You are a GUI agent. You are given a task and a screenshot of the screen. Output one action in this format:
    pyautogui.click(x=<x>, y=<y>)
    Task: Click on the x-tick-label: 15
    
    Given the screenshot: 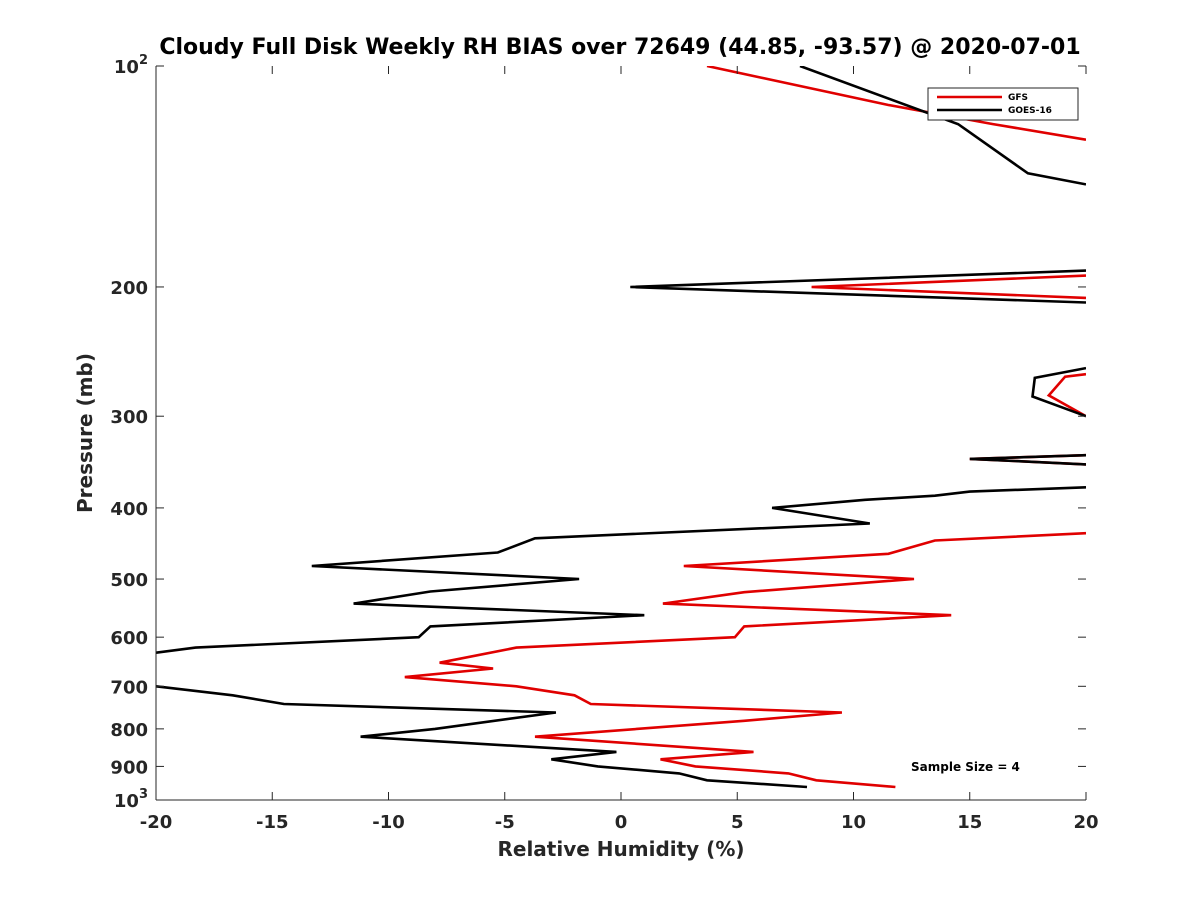 What is the action you would take?
    pyautogui.click(x=969, y=822)
    